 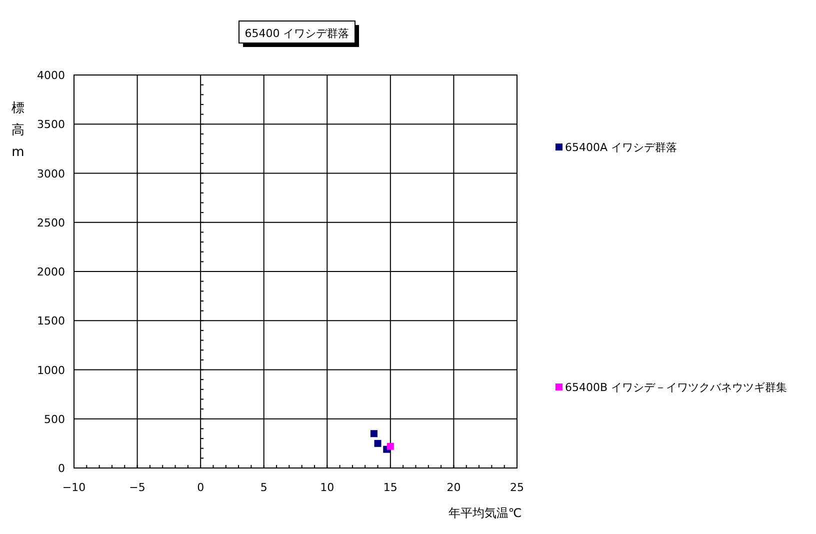 What do you see at coordinates (74, 487) in the screenshot?
I see `x-tick-label: −10` at bounding box center [74, 487].